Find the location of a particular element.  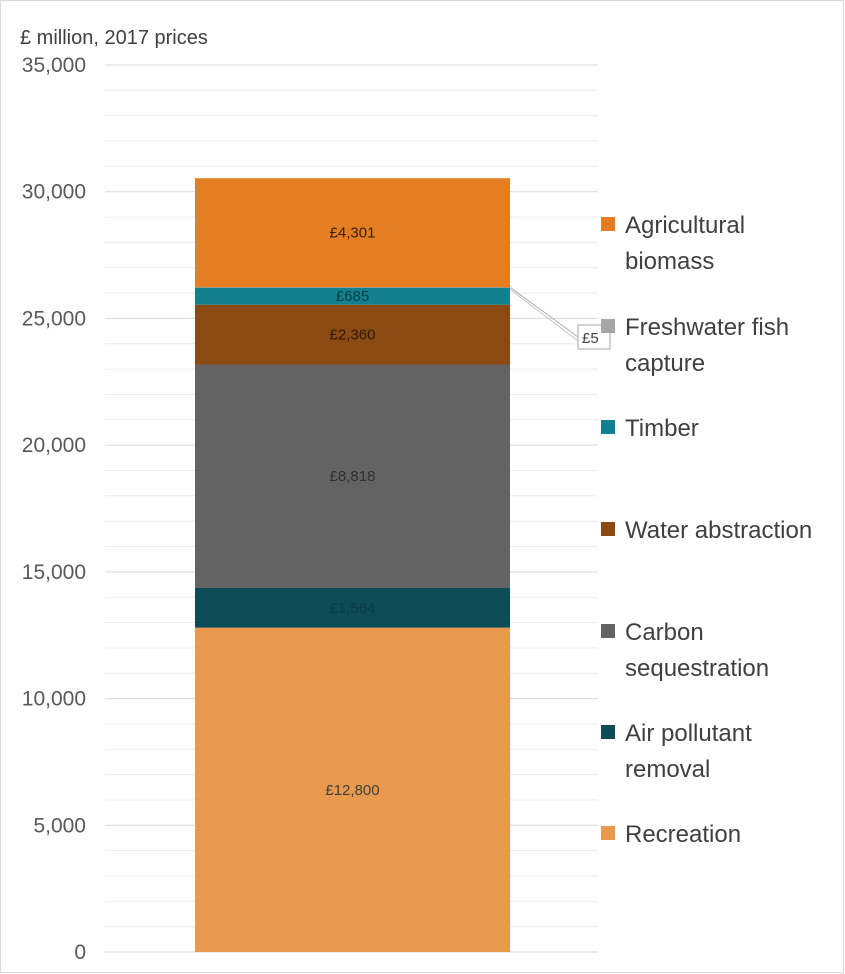

legend-item: Carbon sequestration is located at coordinates (685, 650).